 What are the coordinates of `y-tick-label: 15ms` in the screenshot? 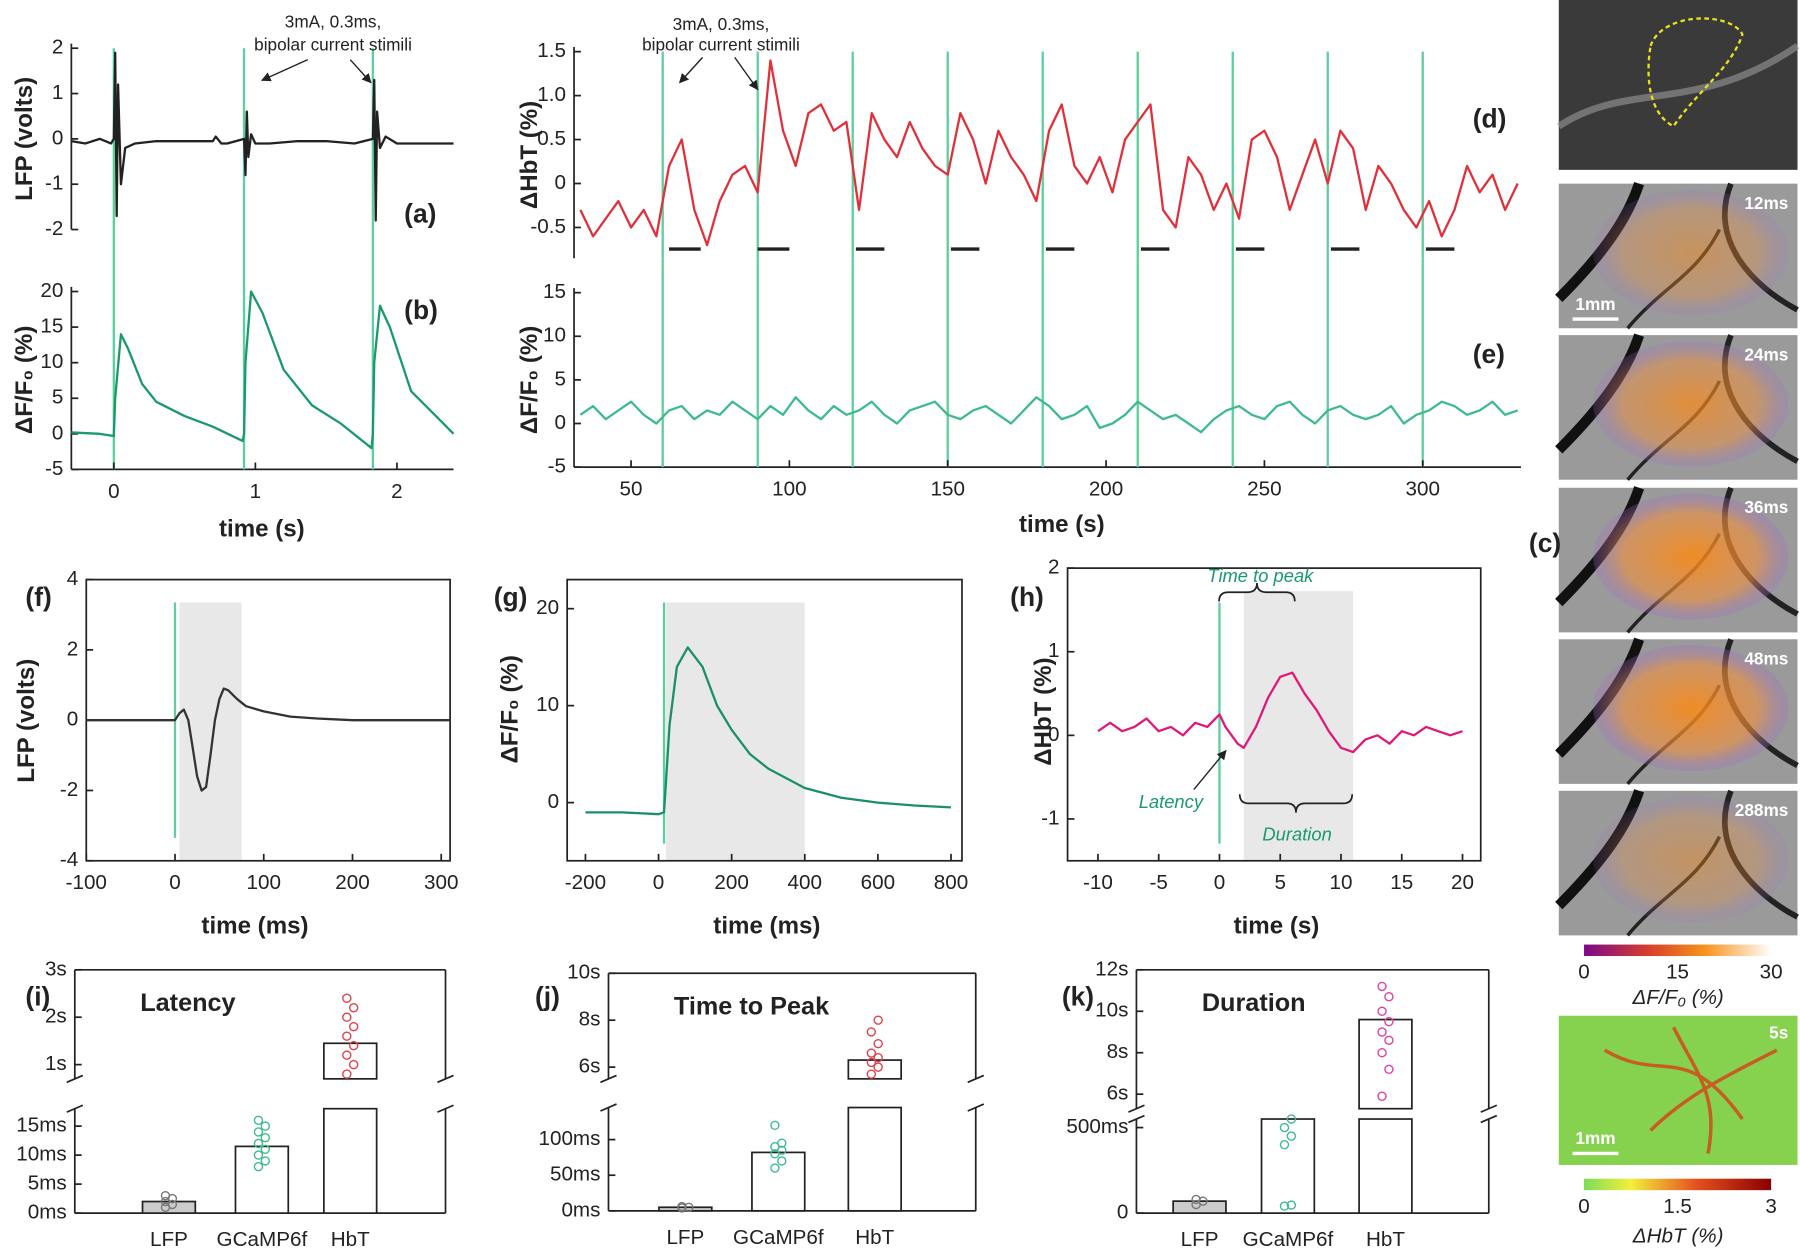 It's located at (41, 1125).